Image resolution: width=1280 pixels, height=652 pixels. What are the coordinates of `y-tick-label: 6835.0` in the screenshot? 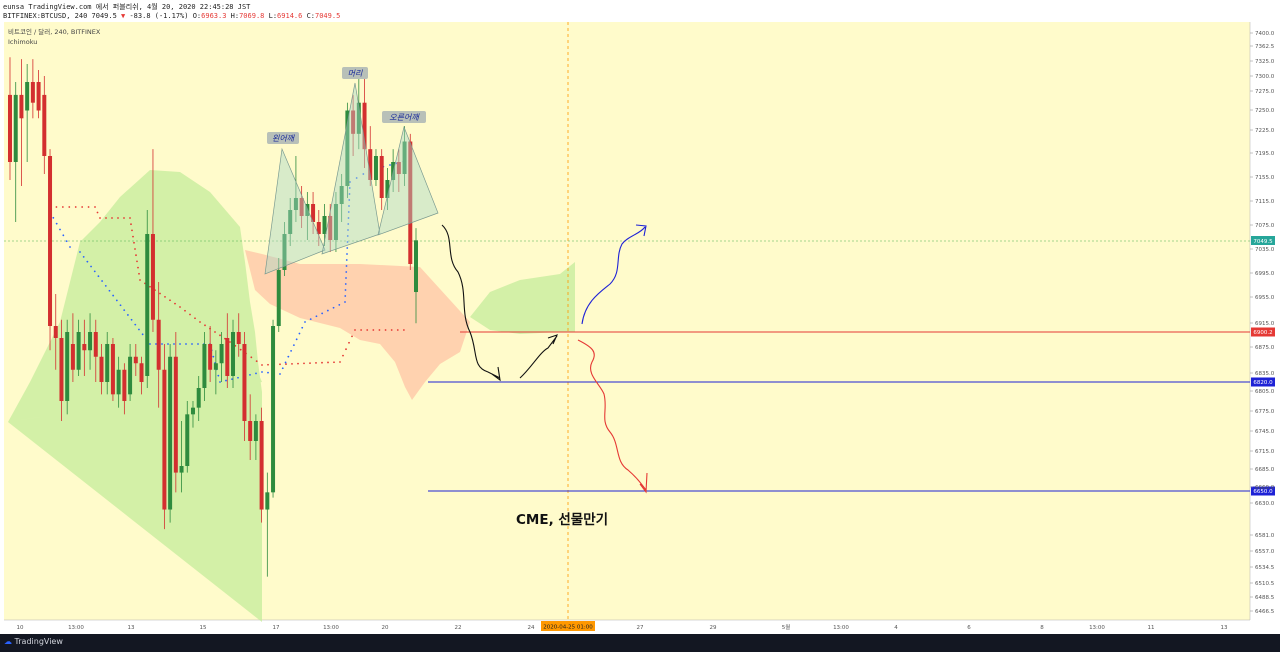 It's located at (1265, 374).